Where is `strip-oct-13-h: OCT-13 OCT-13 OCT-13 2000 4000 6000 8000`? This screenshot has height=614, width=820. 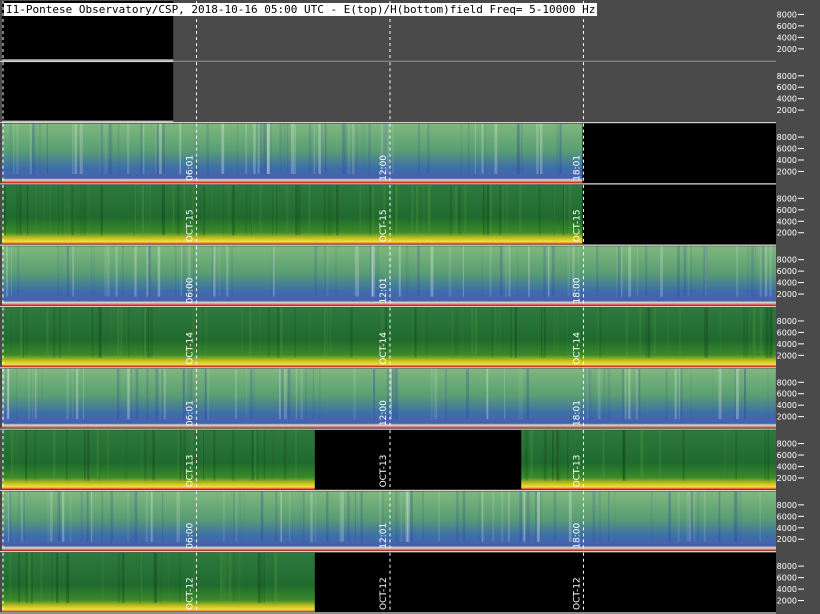
strip-oct-13-h: OCT-13 OCT-13 OCT-13 2000 4000 6000 8000 is located at coordinates (402, 460).